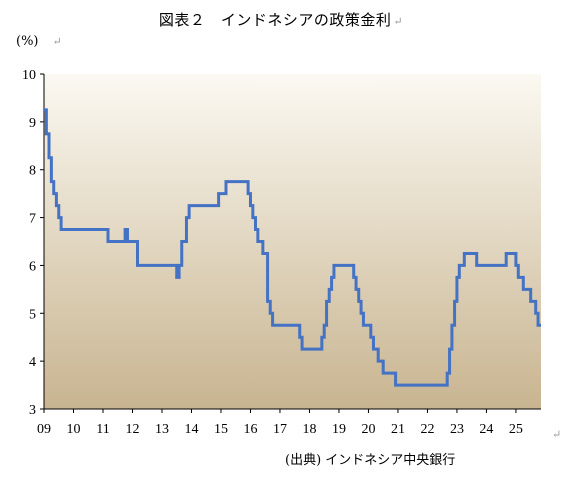 This screenshot has width=562, height=483. I want to click on x-tick-label: 19, so click(339, 429).